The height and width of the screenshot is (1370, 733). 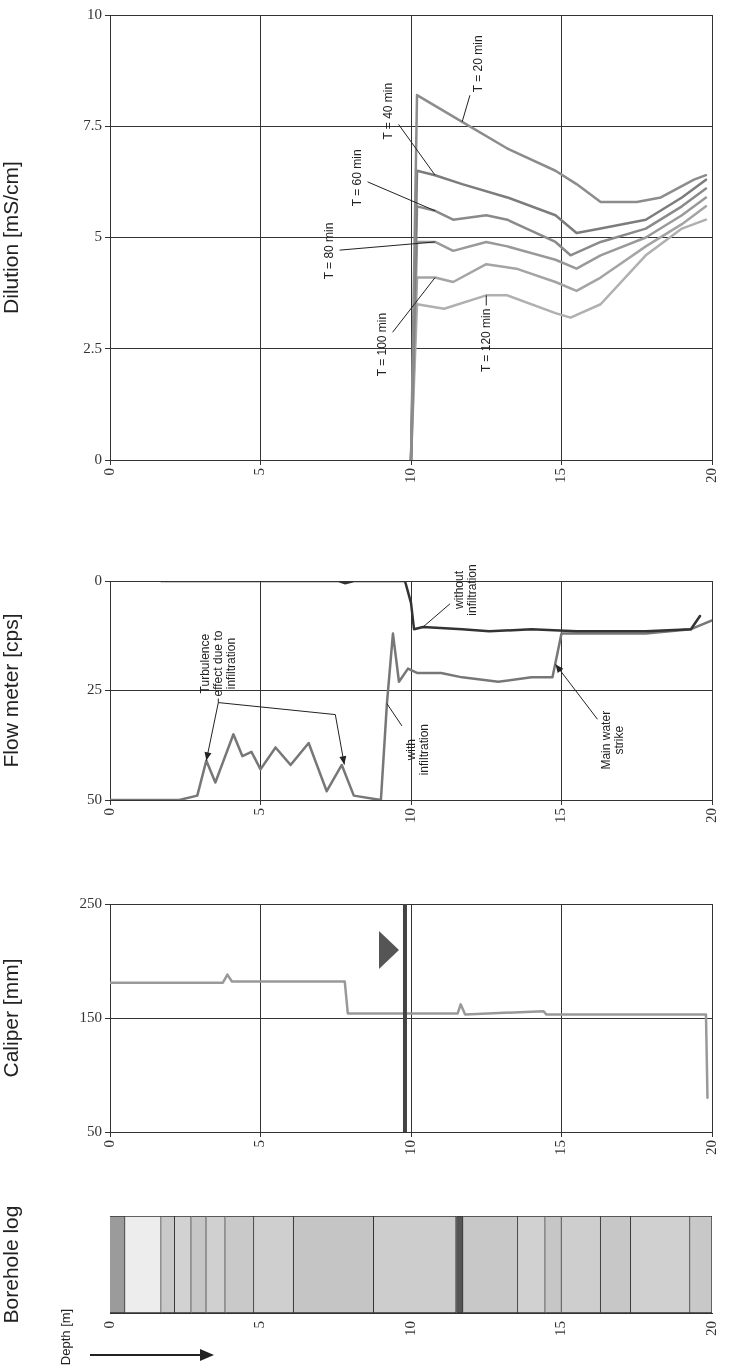 What do you see at coordinates (465, 590) in the screenshot?
I see `text: without infiltration` at bounding box center [465, 590].